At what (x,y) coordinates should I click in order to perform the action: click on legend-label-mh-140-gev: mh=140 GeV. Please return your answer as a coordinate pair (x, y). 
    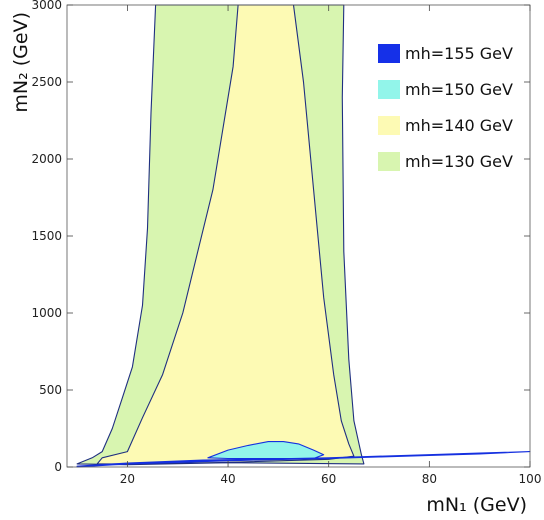
    Looking at the image, I should click on (459, 125).